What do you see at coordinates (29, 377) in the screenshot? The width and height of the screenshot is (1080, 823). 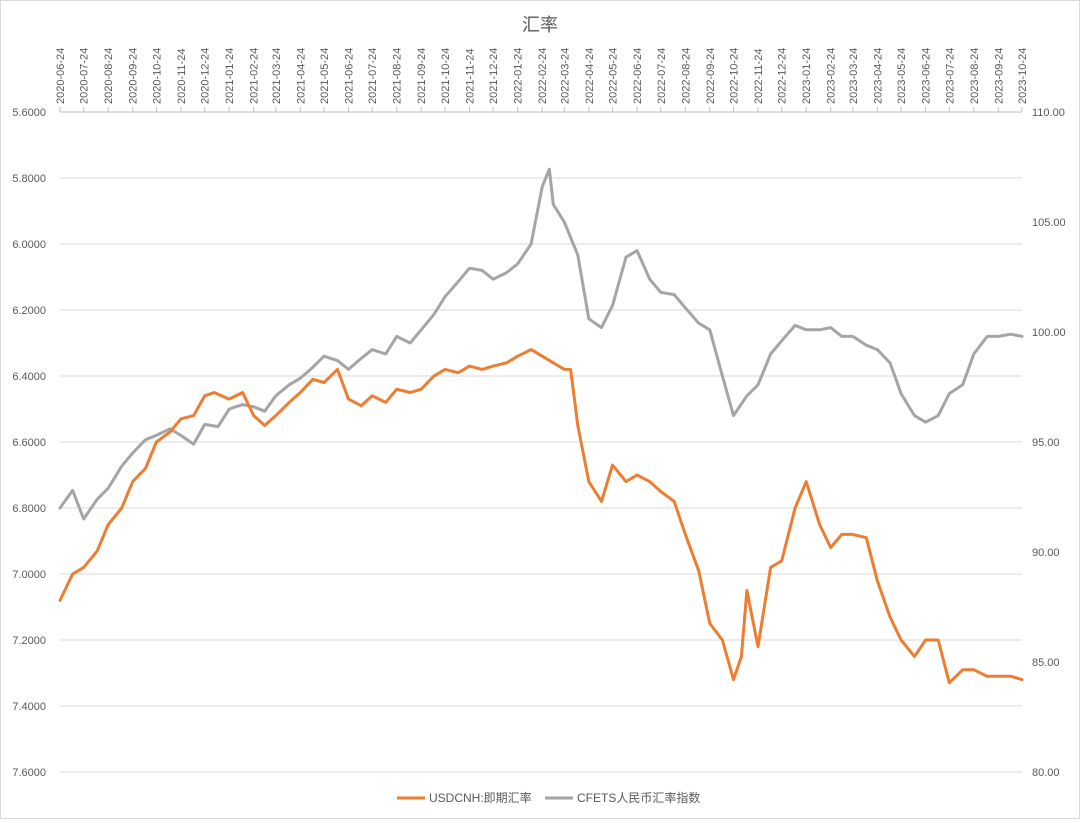 I see `left-axis-tick-label: 6.4000` at bounding box center [29, 377].